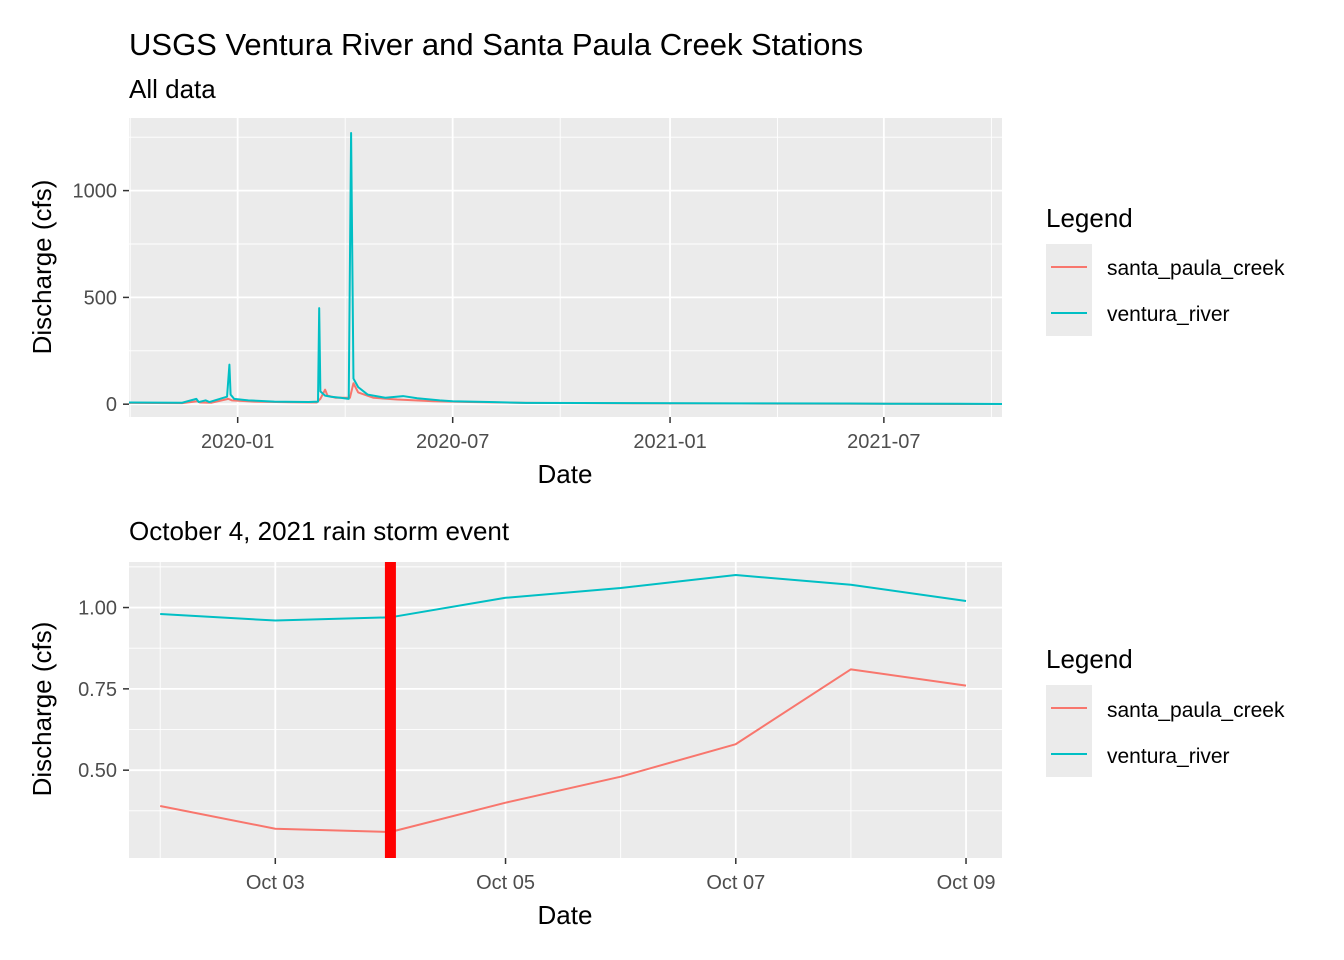 This screenshot has height=960, width=1344. Describe the element at coordinates (100, 298) in the screenshot. I see `y-tick-label: 500` at that location.